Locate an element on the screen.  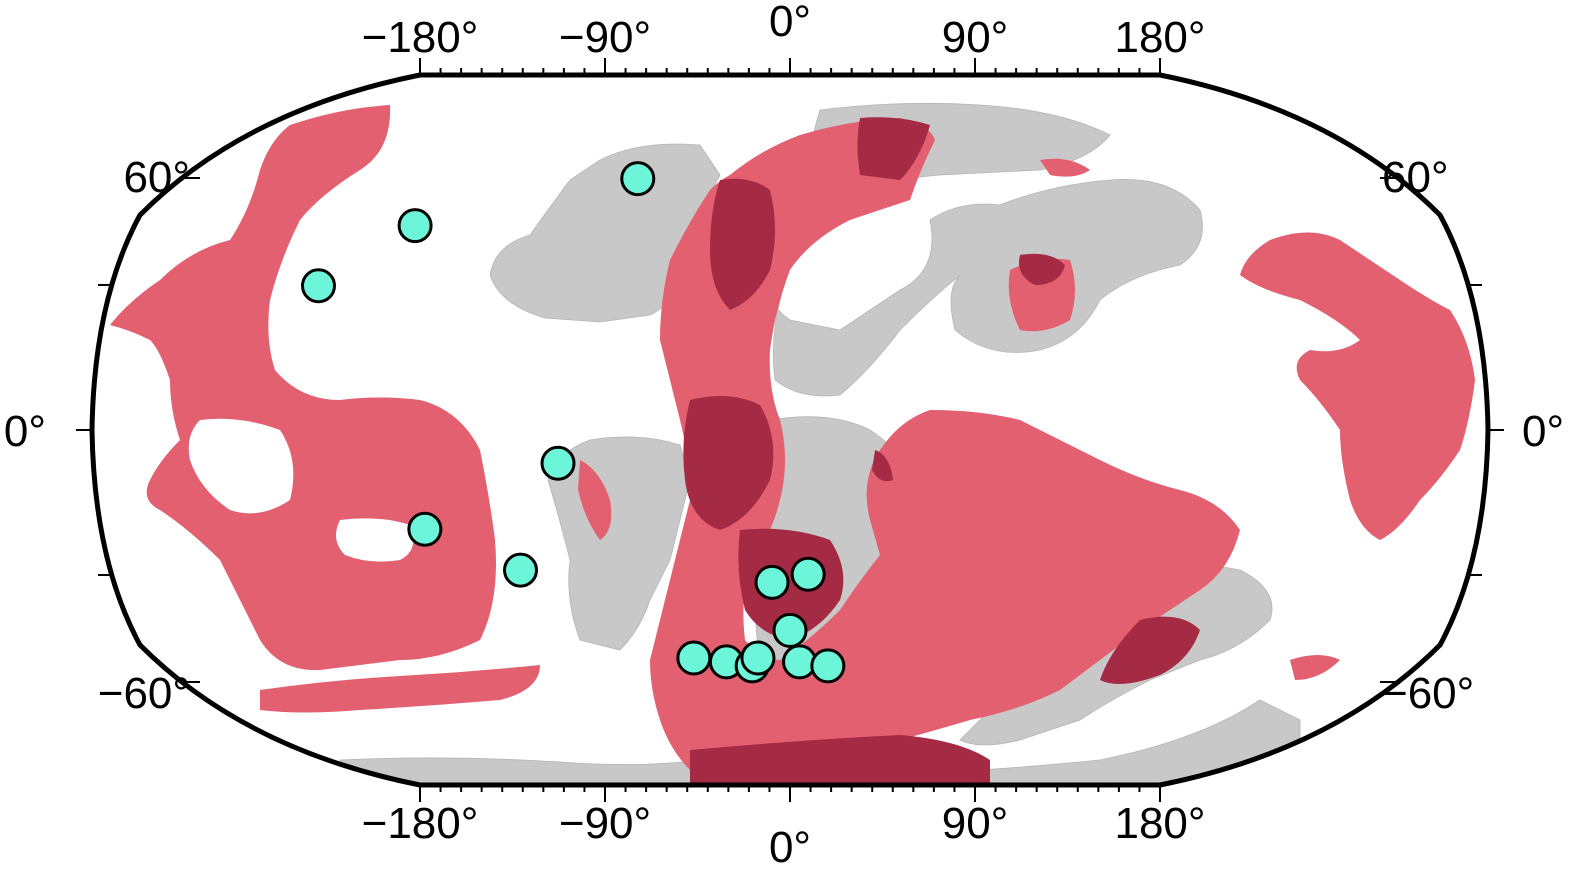
region-pacific-southwest is located at coordinates (400, 689).